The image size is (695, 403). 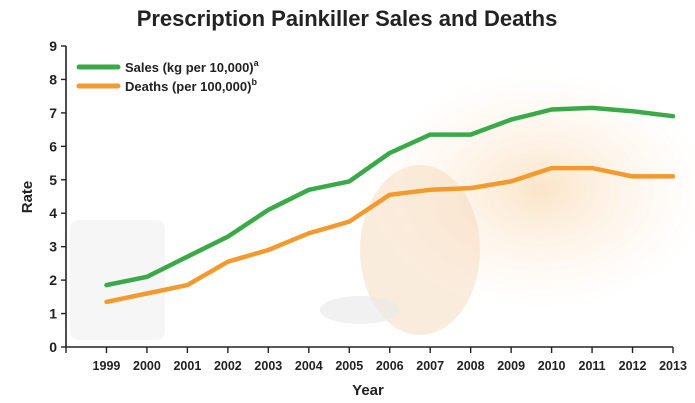 I want to click on y-tick-label: 6, so click(x=53, y=146).